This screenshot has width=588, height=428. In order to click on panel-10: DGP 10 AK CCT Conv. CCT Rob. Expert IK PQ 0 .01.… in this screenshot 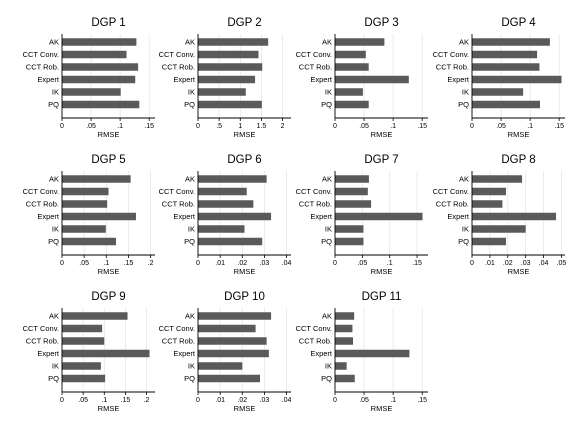, I will do `click(225, 352)`.